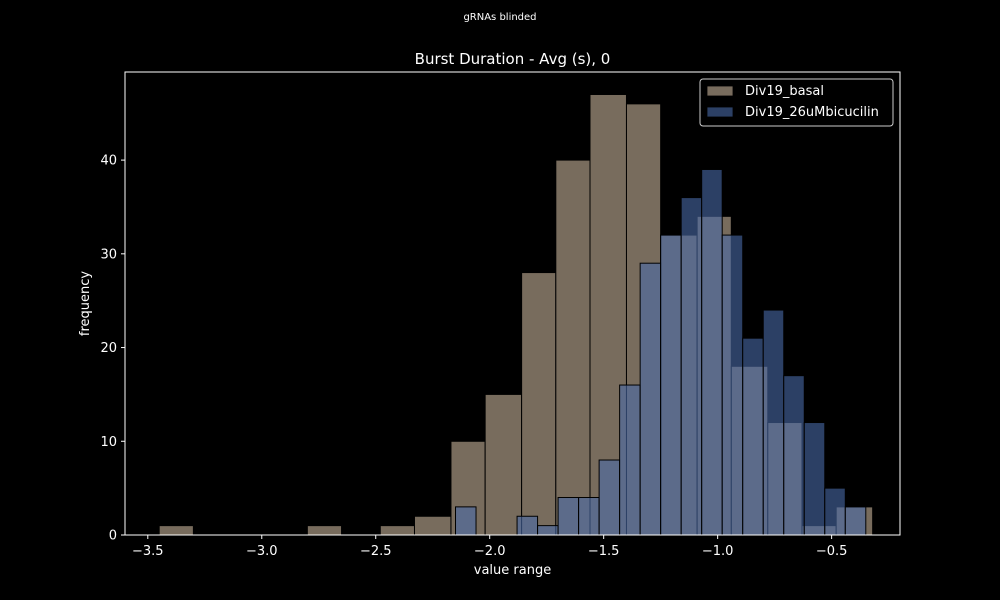 The width and height of the screenshot is (1000, 600). What do you see at coordinates (720, 112) in the screenshot?
I see `legend-swatch-bicucilin` at bounding box center [720, 112].